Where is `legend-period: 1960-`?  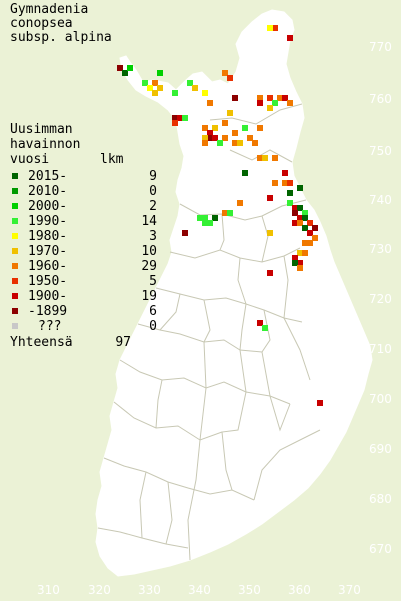 legend-period: 1960- is located at coordinates (48, 266).